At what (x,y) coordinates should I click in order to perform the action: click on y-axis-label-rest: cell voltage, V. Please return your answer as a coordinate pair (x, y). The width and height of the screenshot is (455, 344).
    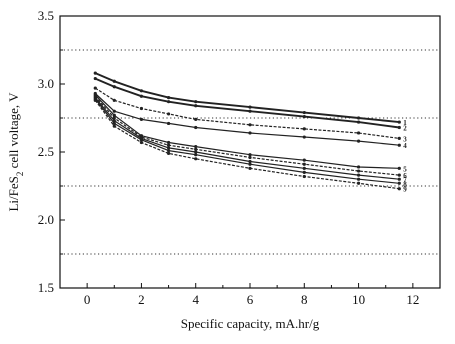
    Looking at the image, I should click on (13, 132).